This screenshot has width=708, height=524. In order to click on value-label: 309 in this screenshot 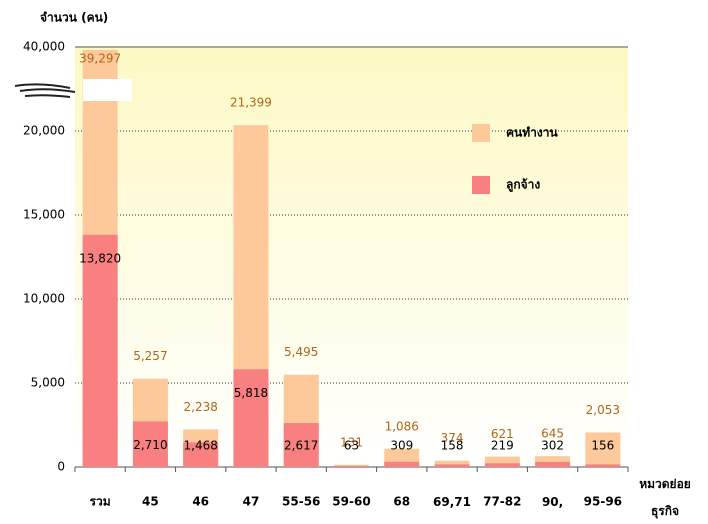, I will do `click(401, 446)`.